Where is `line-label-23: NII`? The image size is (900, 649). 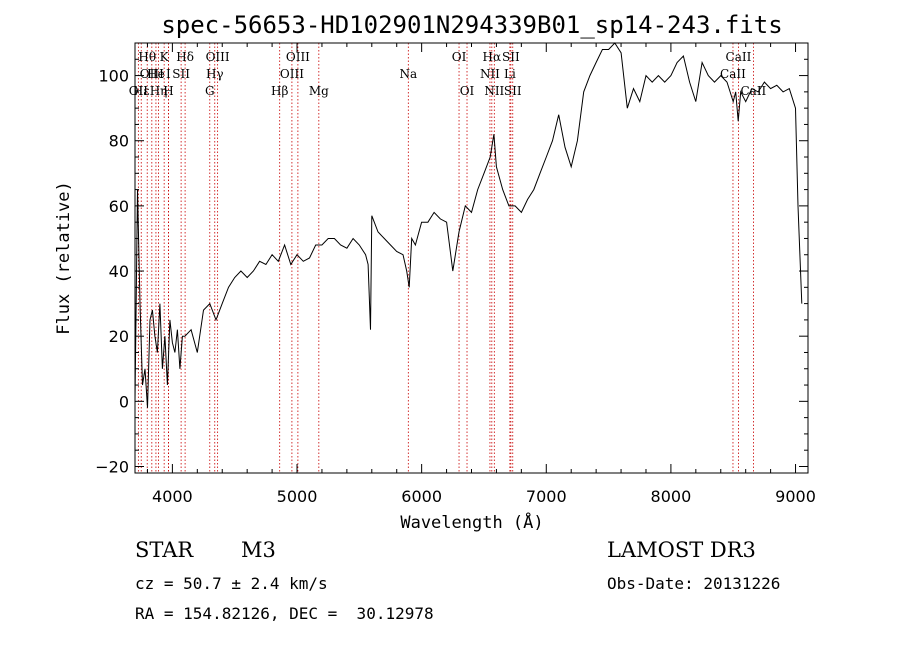 line-label-23: NII is located at coordinates (494, 91).